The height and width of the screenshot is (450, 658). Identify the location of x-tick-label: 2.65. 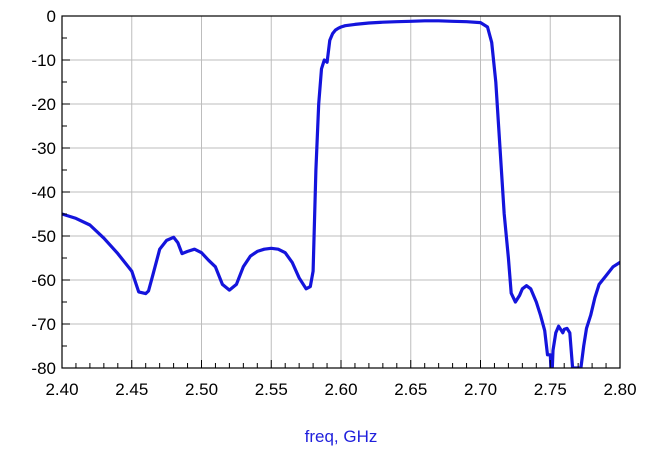
(410, 389).